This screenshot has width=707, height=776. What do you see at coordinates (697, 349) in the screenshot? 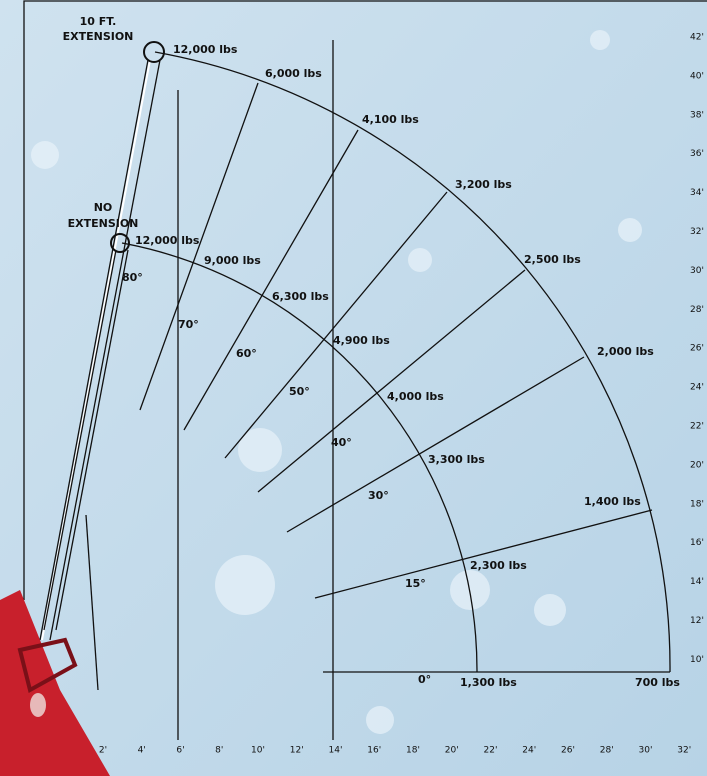
I see `y-axis-label: 26'` at bounding box center [697, 349].